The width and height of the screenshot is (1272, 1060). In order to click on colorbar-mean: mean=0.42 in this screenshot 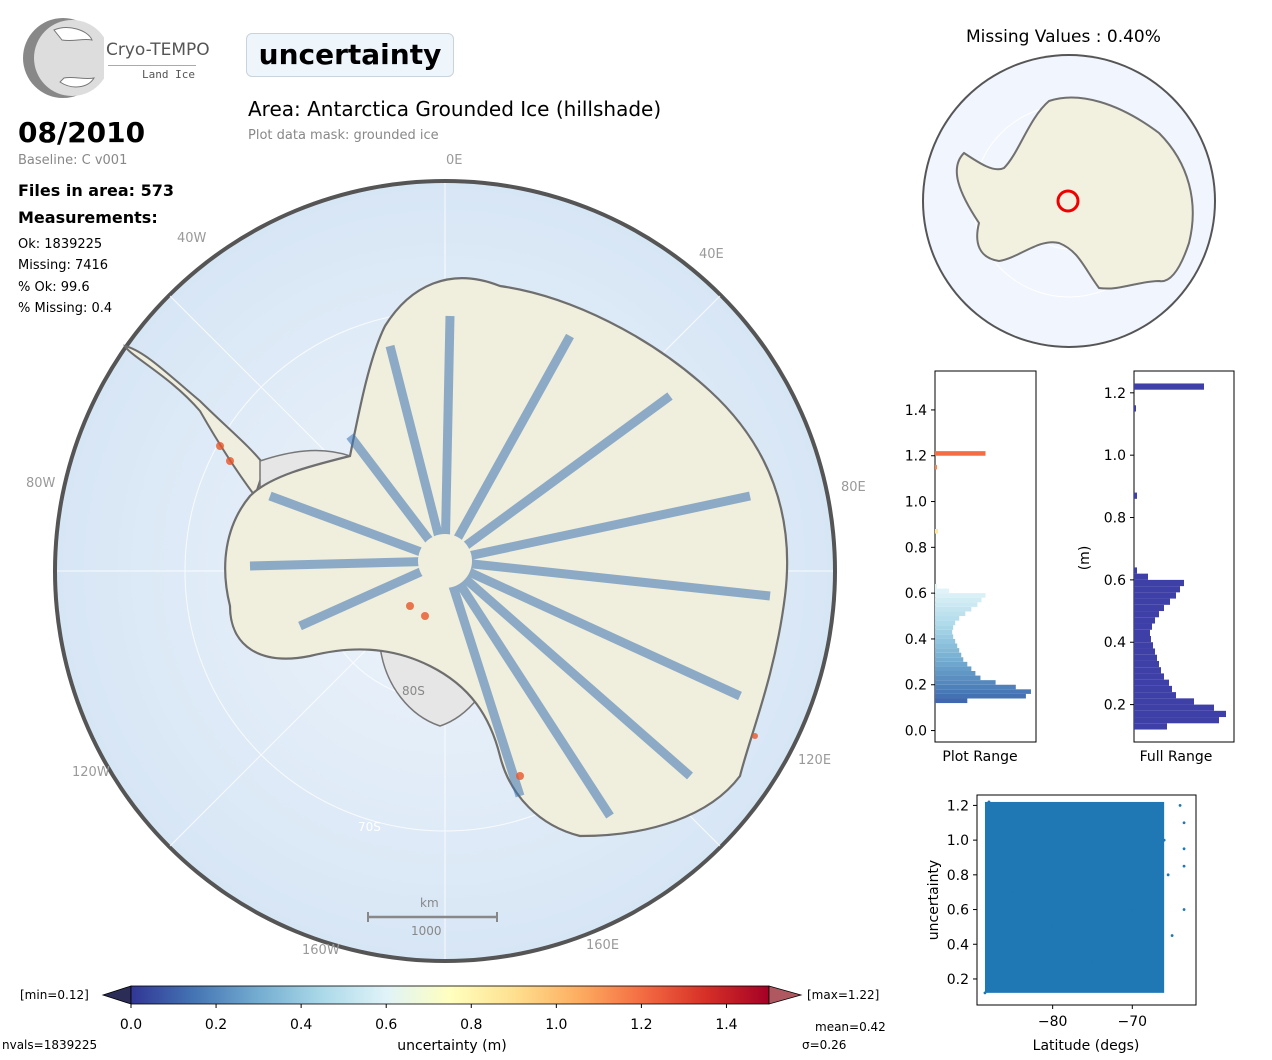, I will do `click(850, 1027)`.